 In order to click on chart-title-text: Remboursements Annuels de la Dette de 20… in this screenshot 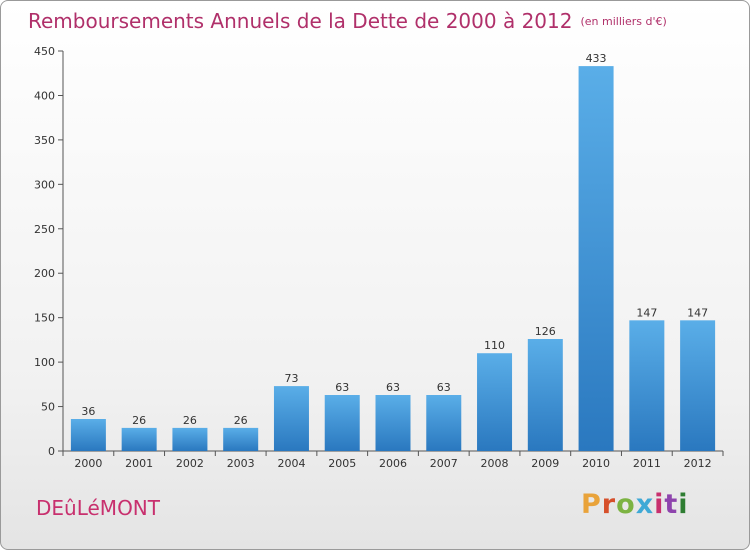, I will do `click(300, 21)`.